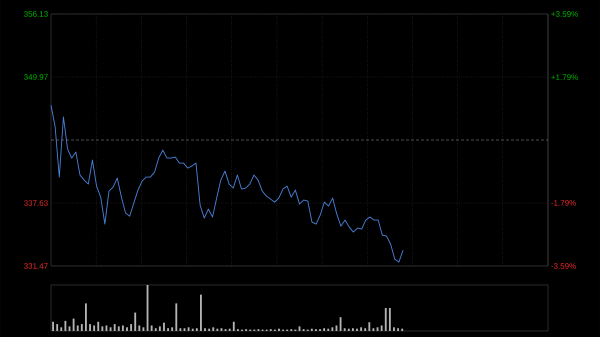 The width and height of the screenshot is (600, 337). Describe the element at coordinates (564, 14) in the screenshot. I see `y2-tick-label: +3.59%` at that location.